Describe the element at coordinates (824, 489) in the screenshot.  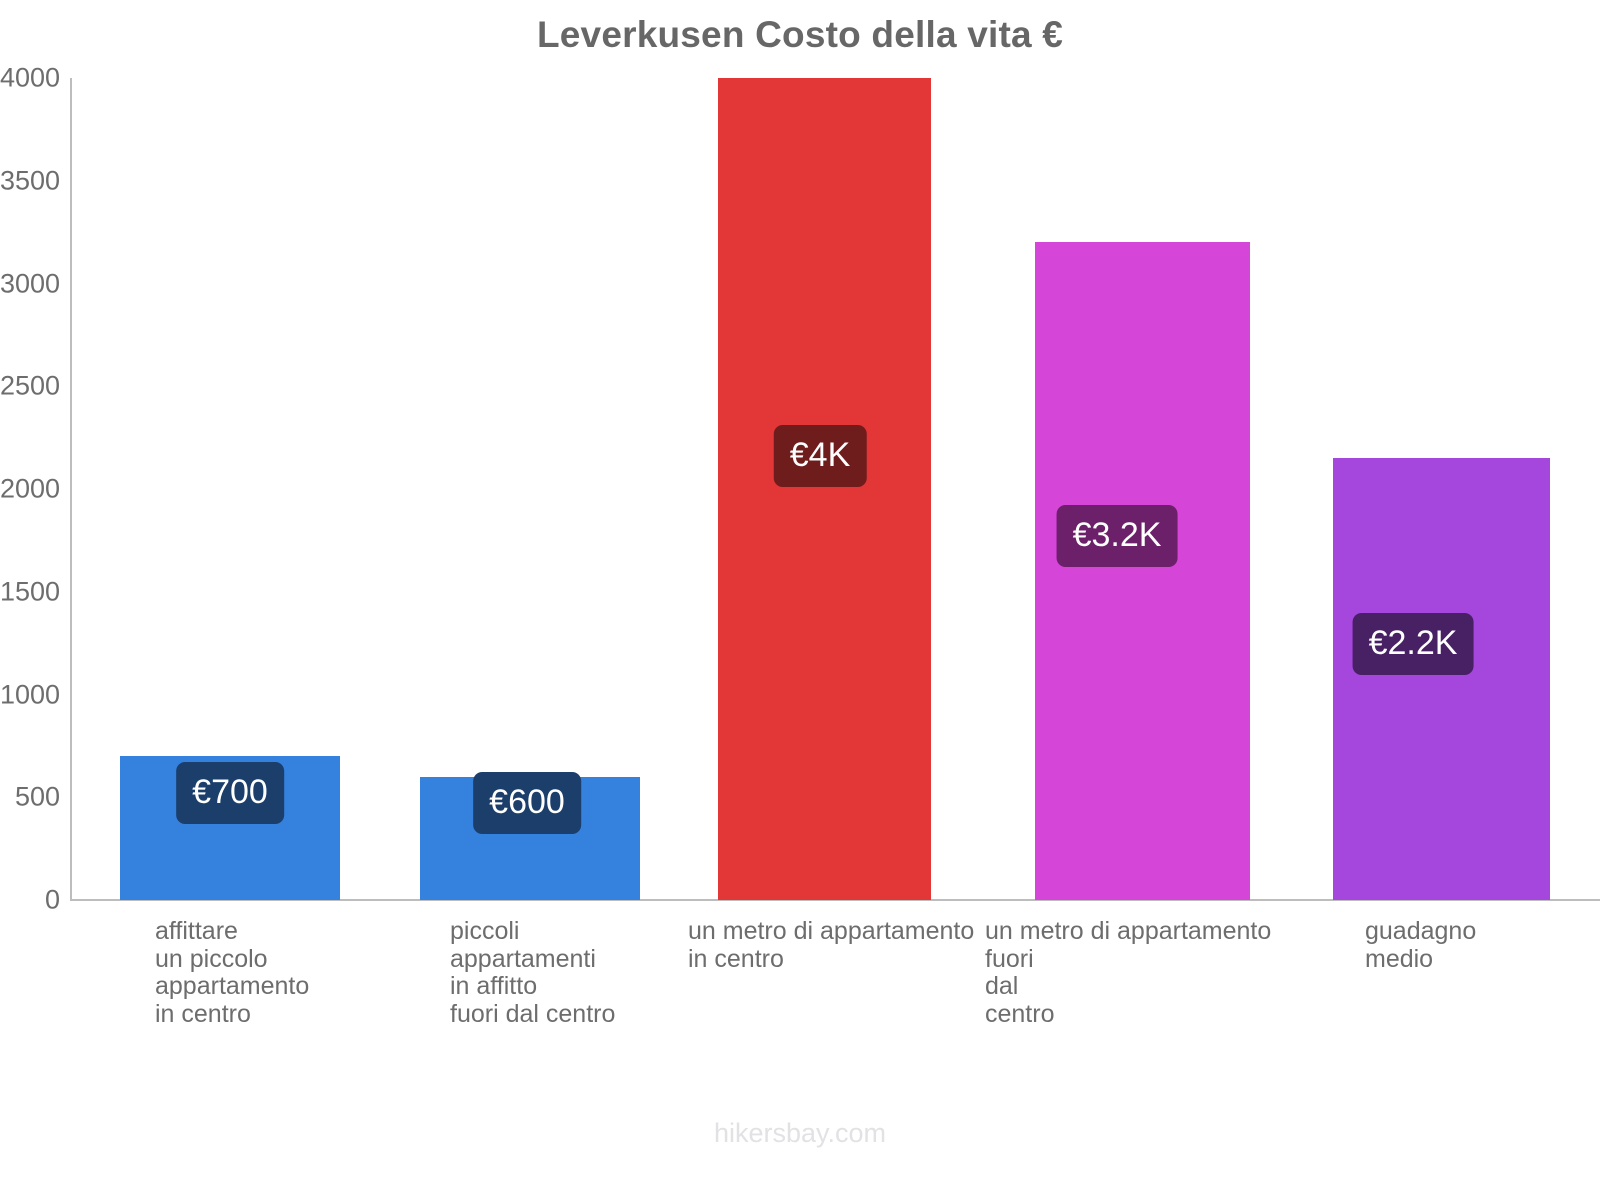
I see `bar-un-metro-di-appartamento-in-centro` at that location.